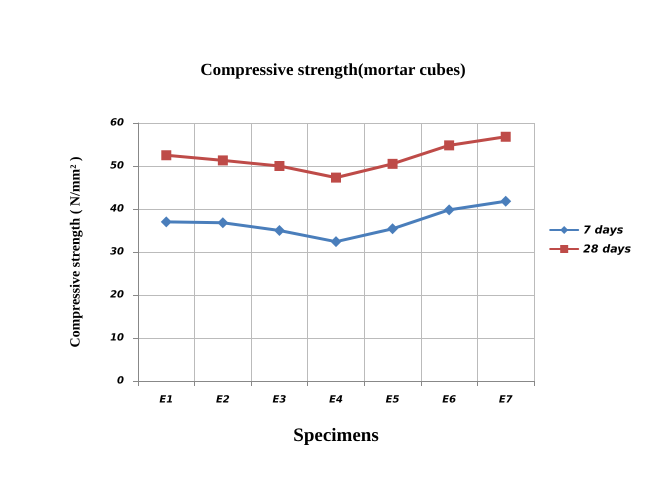 This screenshot has width=652, height=479. What do you see at coordinates (393, 400) in the screenshot?
I see `x-tick-label: E5` at bounding box center [393, 400].